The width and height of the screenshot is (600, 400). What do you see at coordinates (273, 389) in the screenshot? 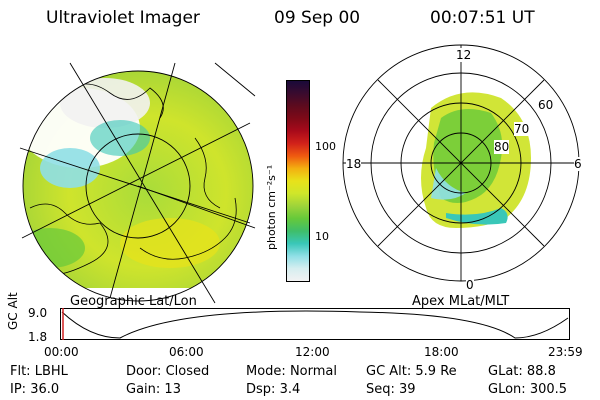
I see `info-dsp: Dsp: 3.4` at bounding box center [273, 389].